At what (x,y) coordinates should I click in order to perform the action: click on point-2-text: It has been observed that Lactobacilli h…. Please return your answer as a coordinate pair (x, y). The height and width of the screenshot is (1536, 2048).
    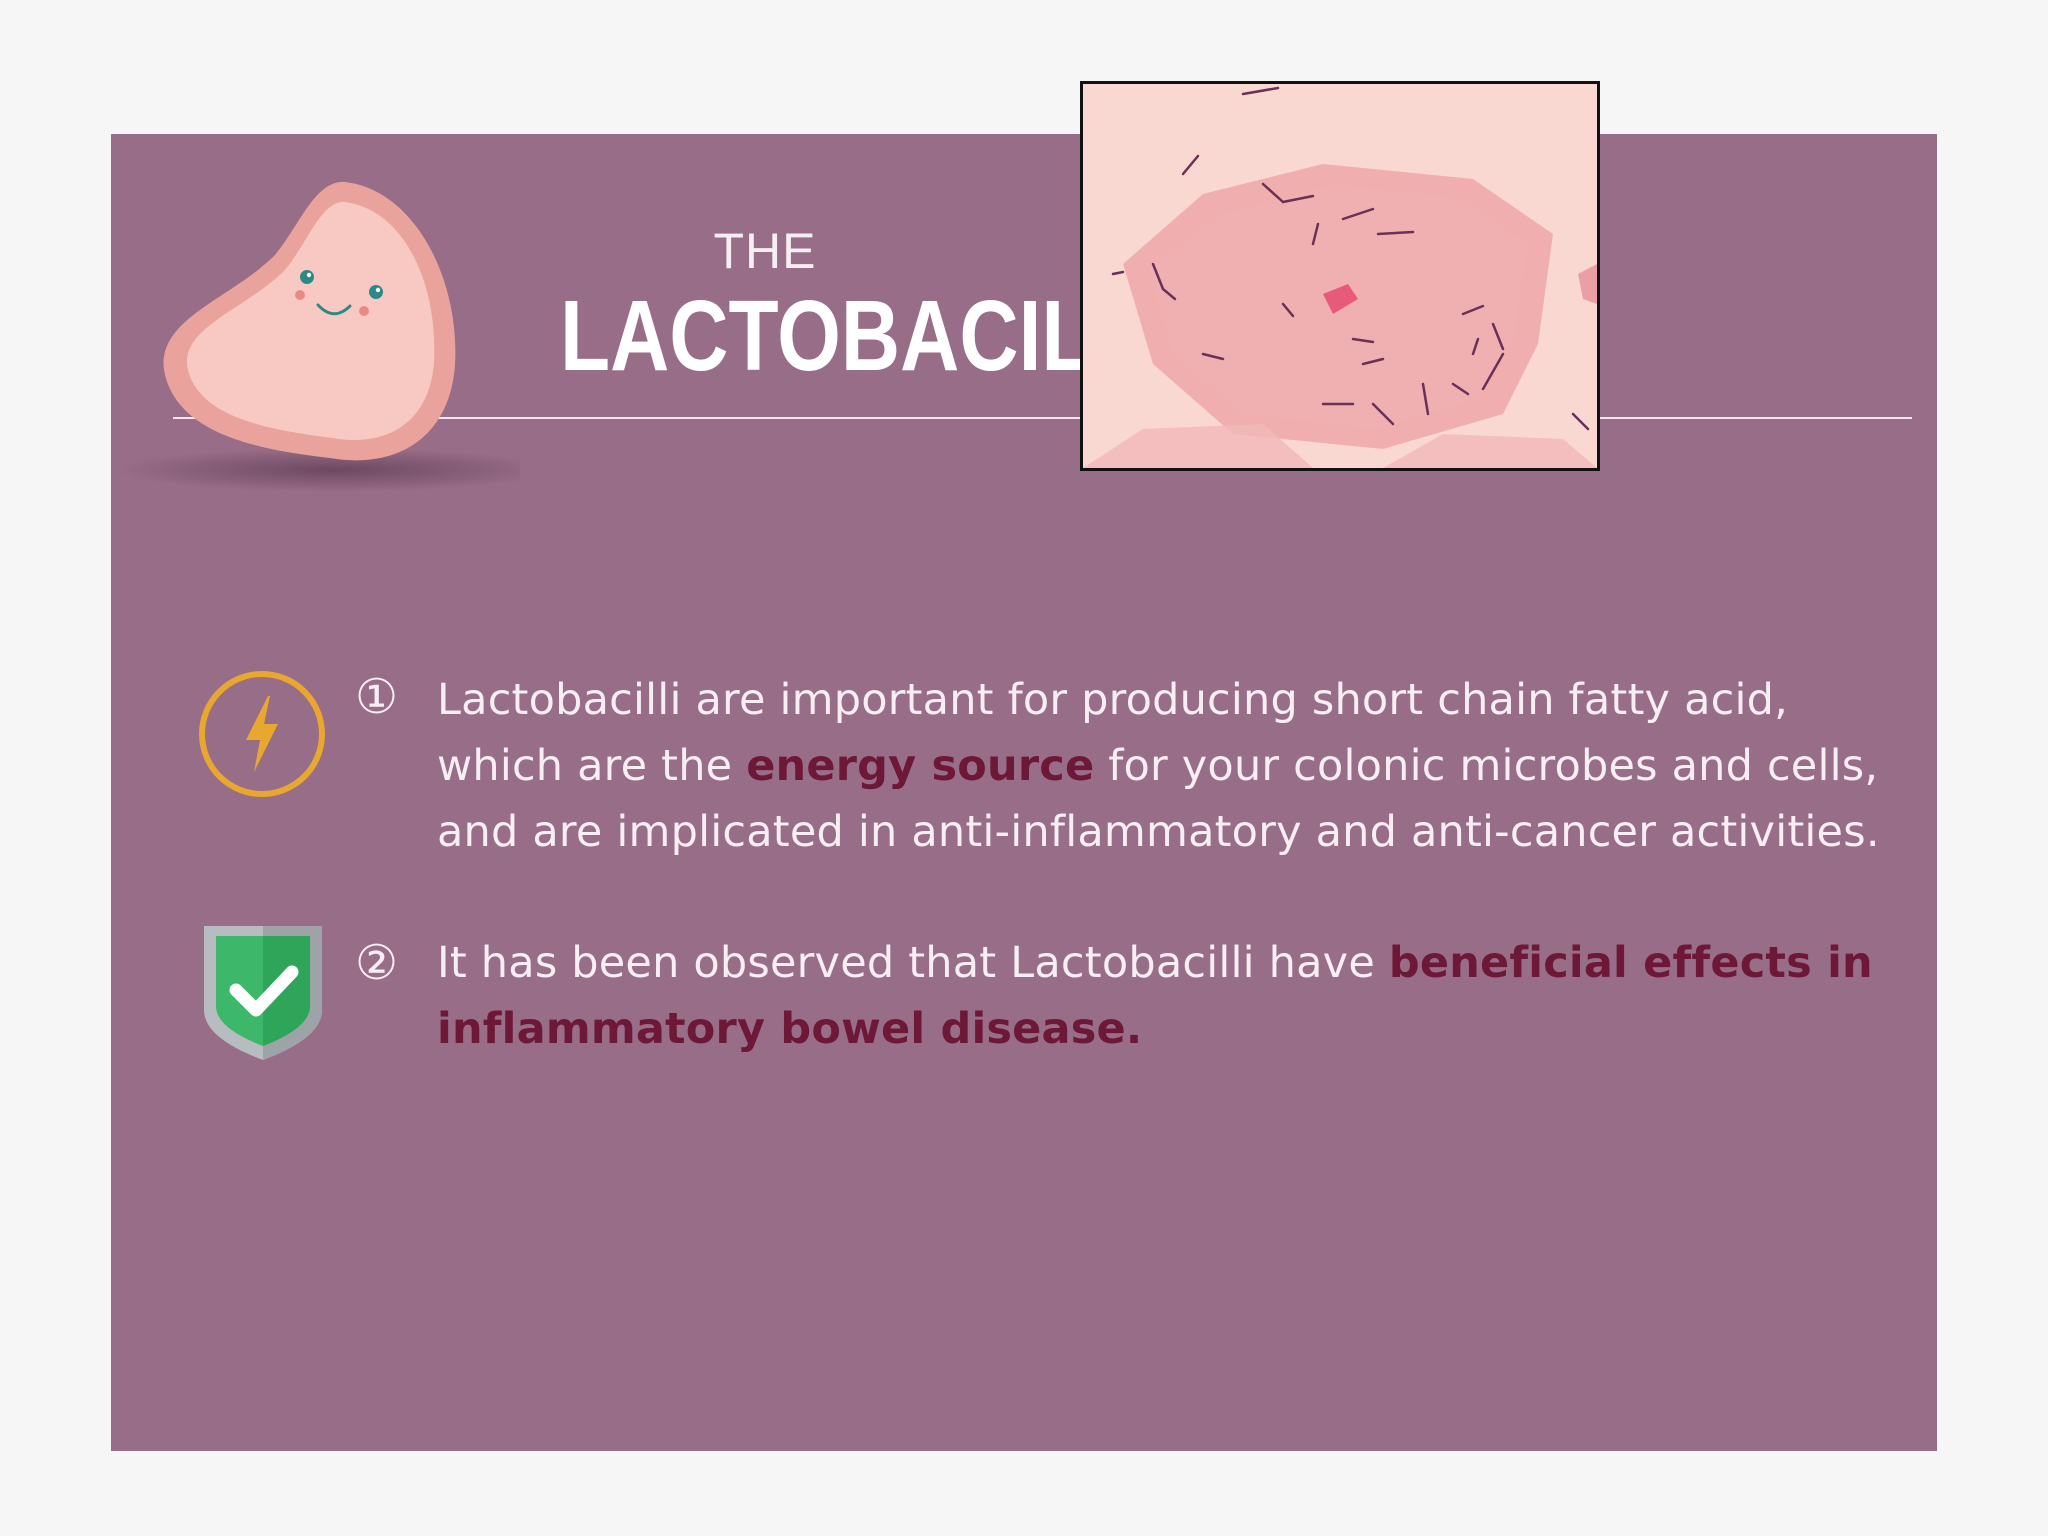
    Looking at the image, I should click on (1177, 996).